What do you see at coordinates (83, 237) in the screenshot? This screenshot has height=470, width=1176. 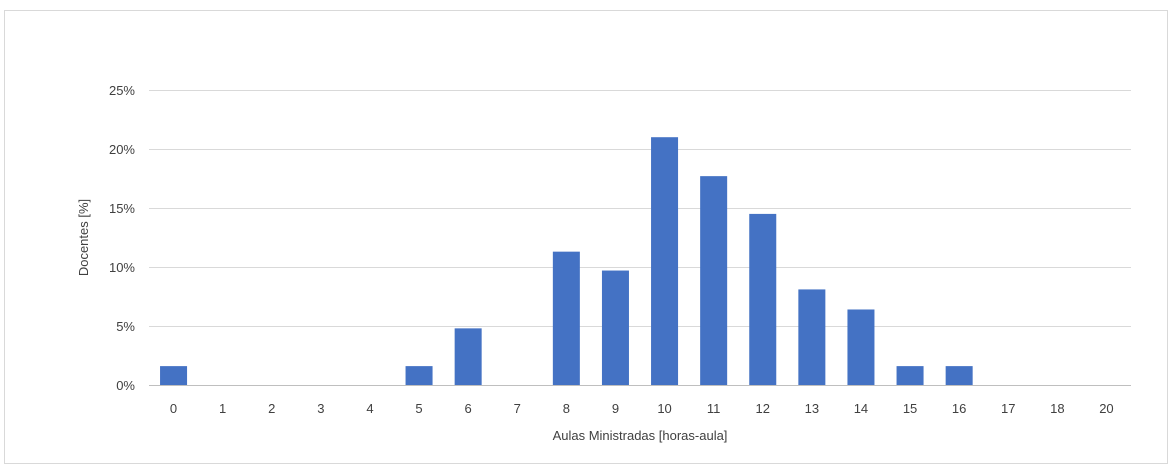 I see `y-axis-title: Docentes [%]` at bounding box center [83, 237].